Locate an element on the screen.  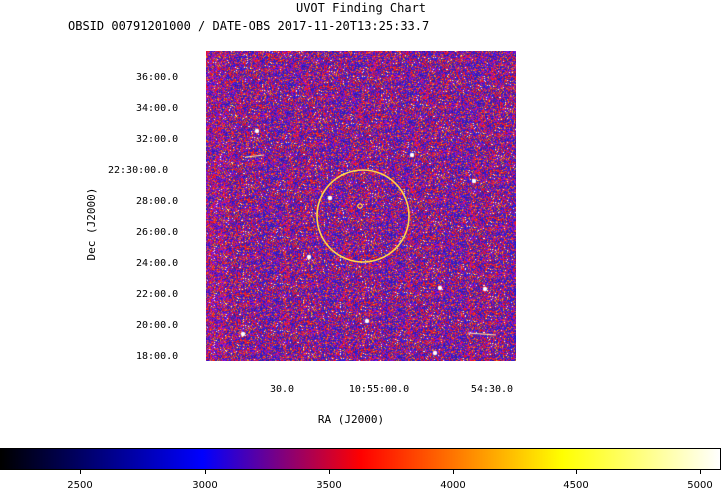
overlay-layer is located at coordinates (363, 216).